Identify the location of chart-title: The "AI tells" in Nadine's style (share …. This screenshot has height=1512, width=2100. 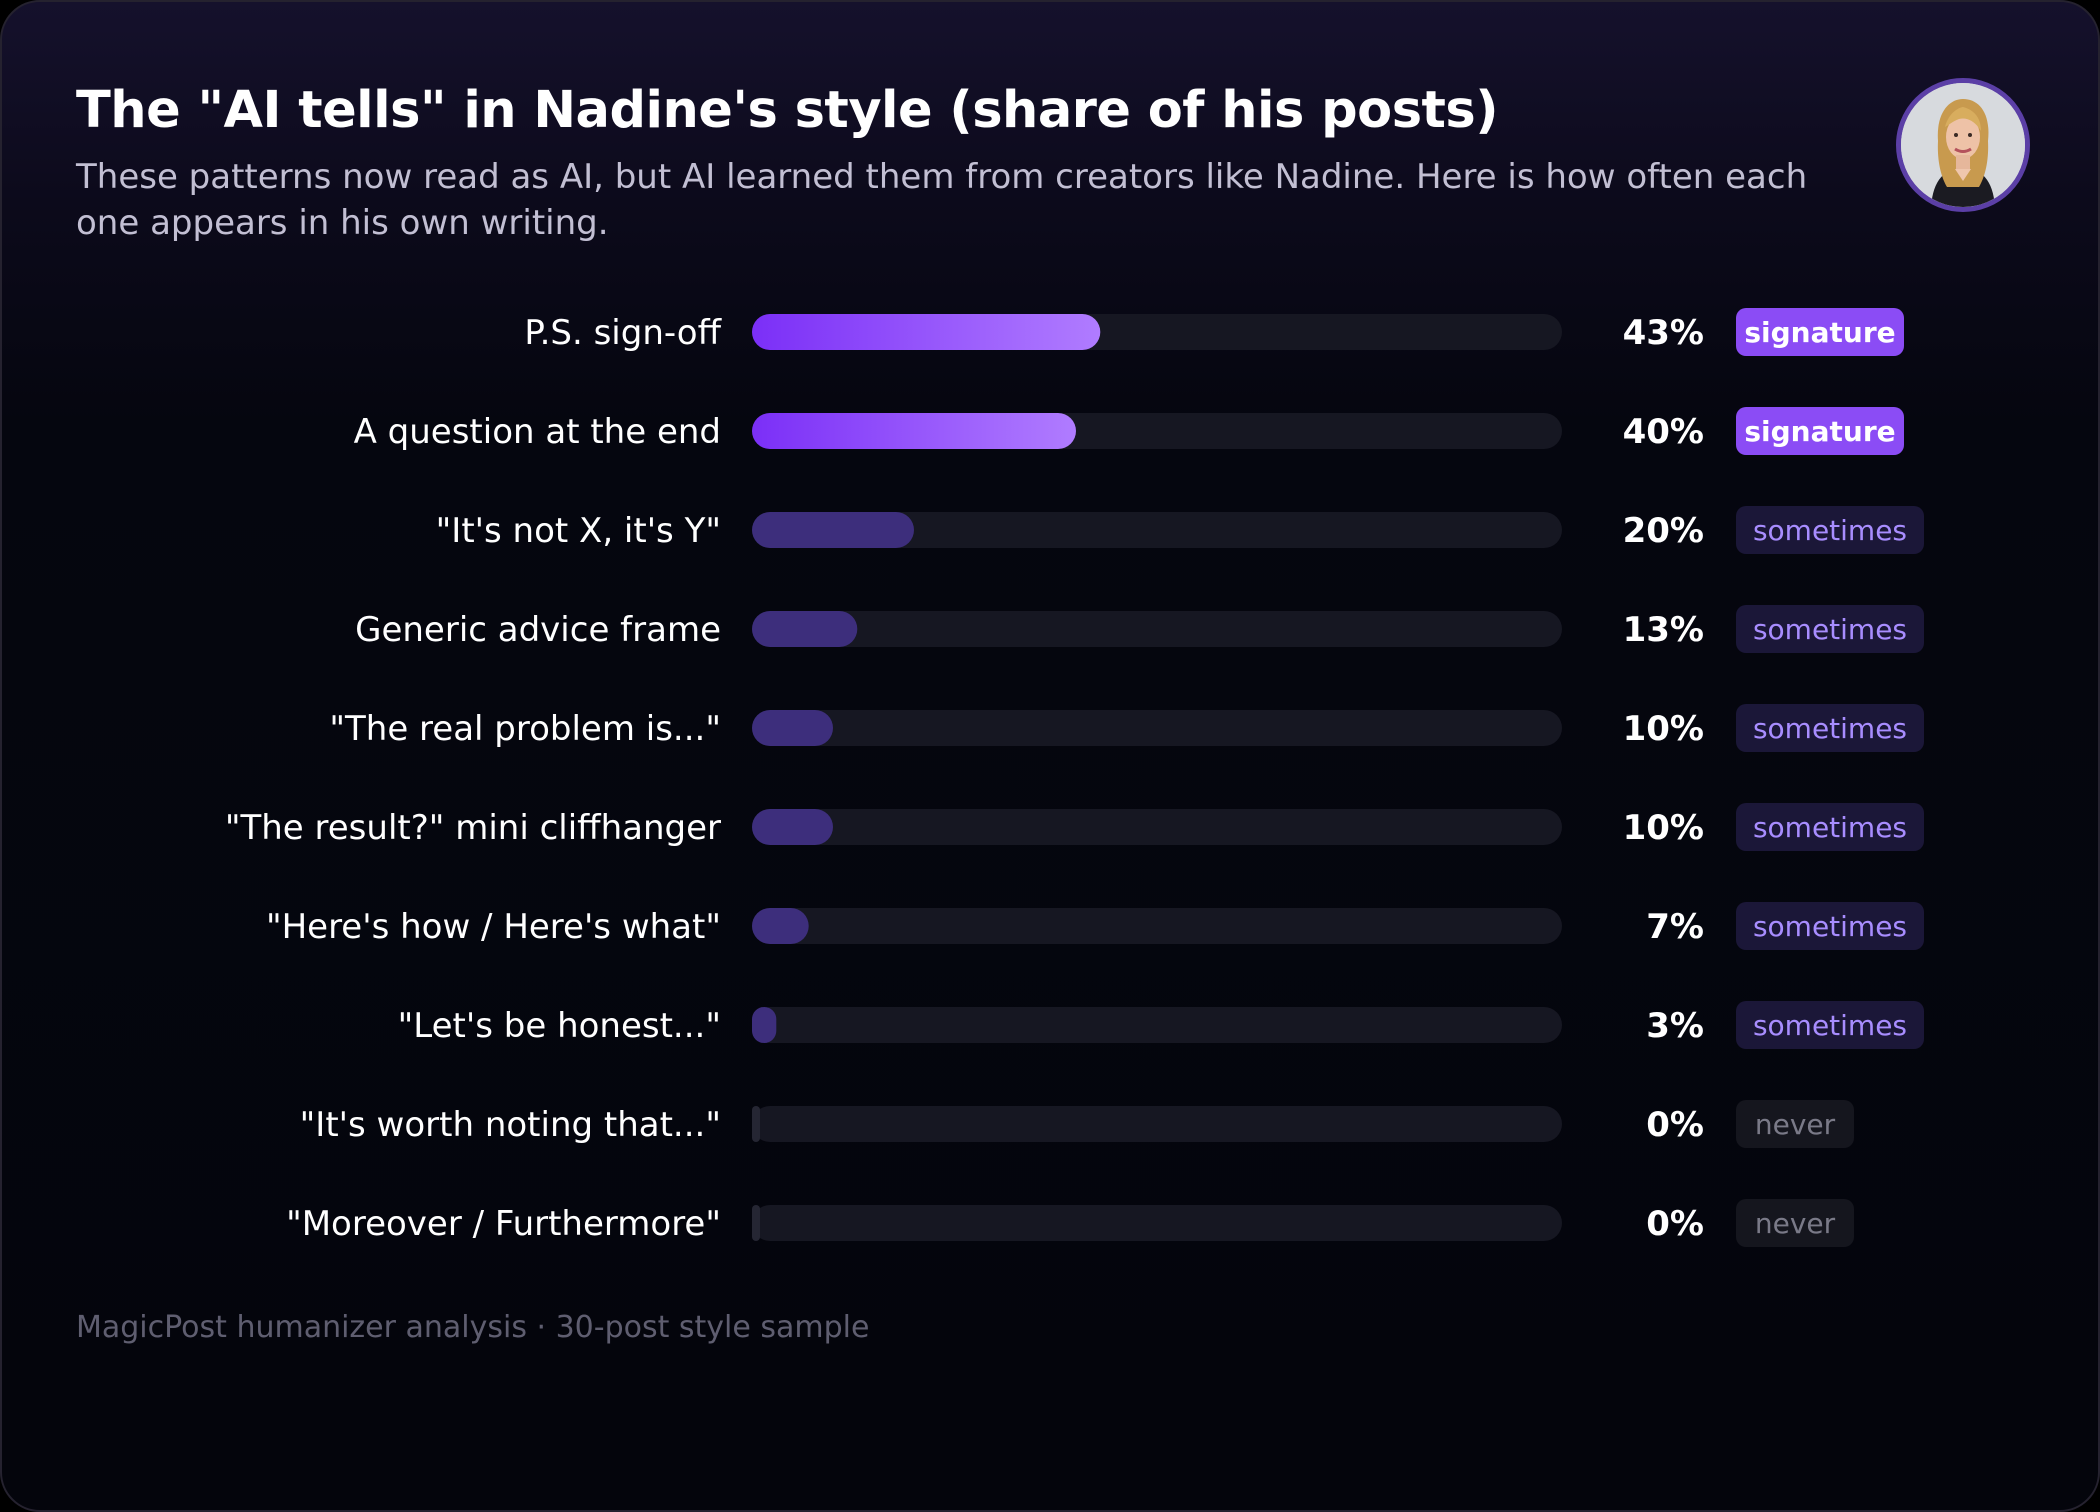
(787, 110).